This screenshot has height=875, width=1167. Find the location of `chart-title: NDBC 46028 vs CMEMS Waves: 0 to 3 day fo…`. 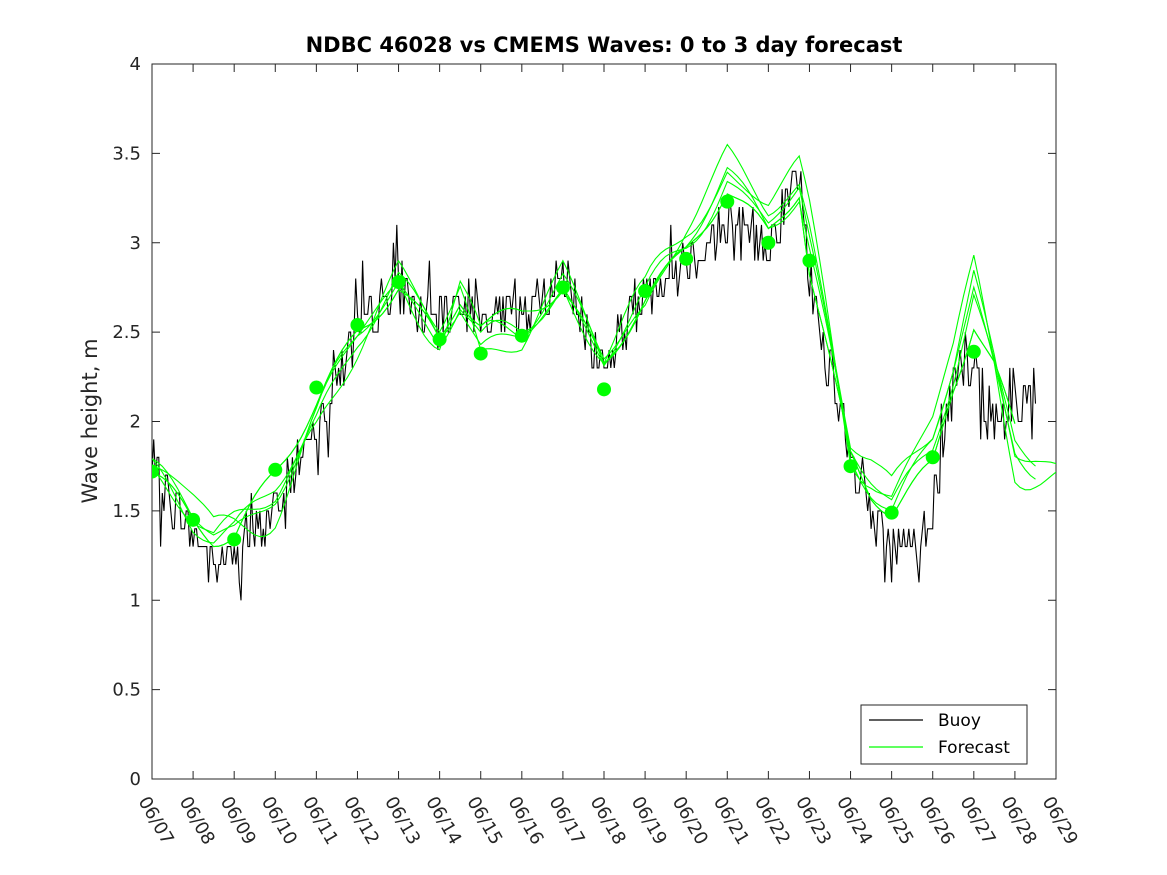

chart-title: NDBC 46028 vs CMEMS Waves: 0 to 3 day fo… is located at coordinates (604, 45).